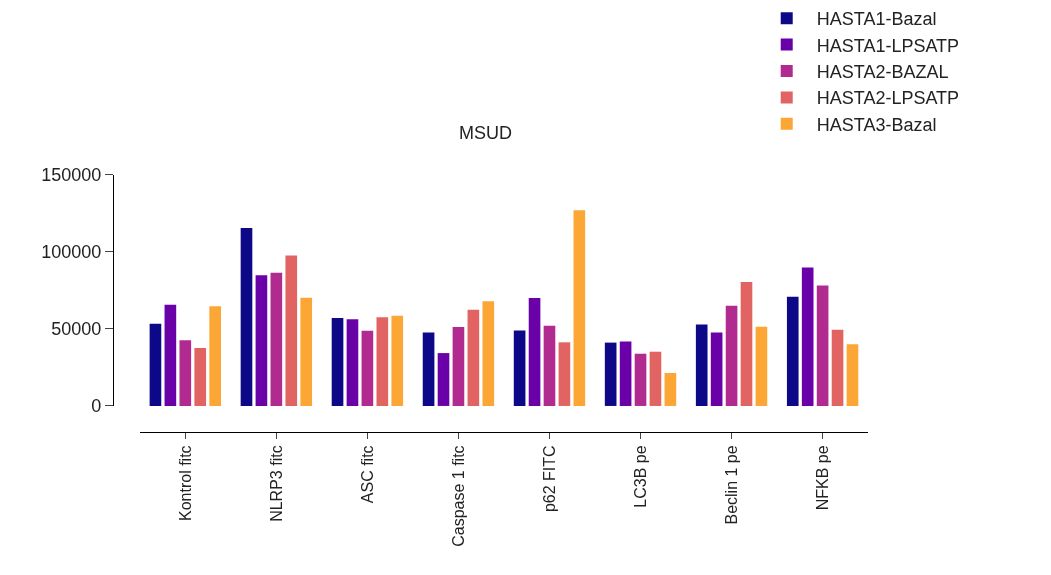 This screenshot has height=575, width=1051. What do you see at coordinates (185, 483) in the screenshot?
I see `x-tick-label: Kontrol fitc` at bounding box center [185, 483].